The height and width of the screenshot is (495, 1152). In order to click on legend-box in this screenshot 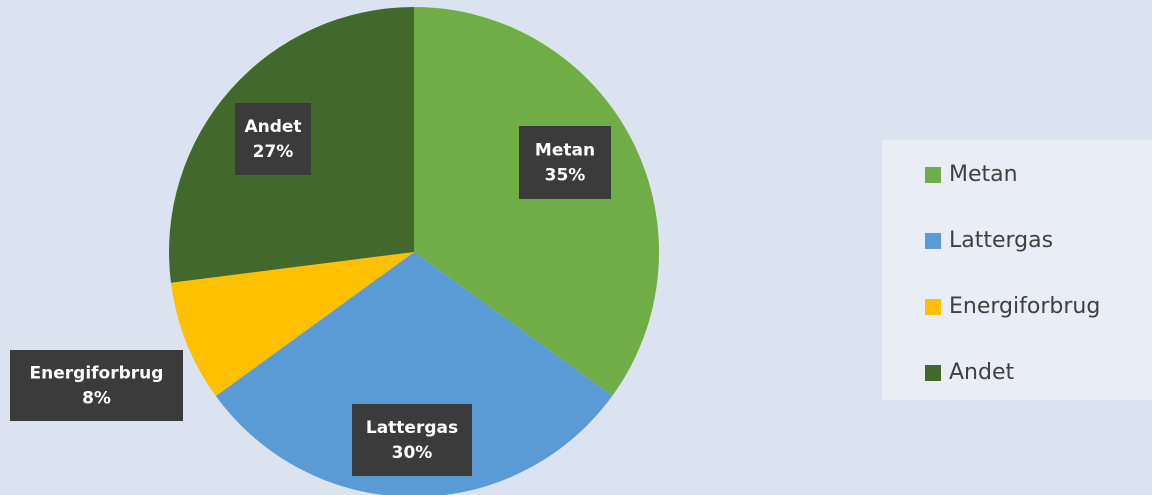, I will do `click(1017, 270)`.